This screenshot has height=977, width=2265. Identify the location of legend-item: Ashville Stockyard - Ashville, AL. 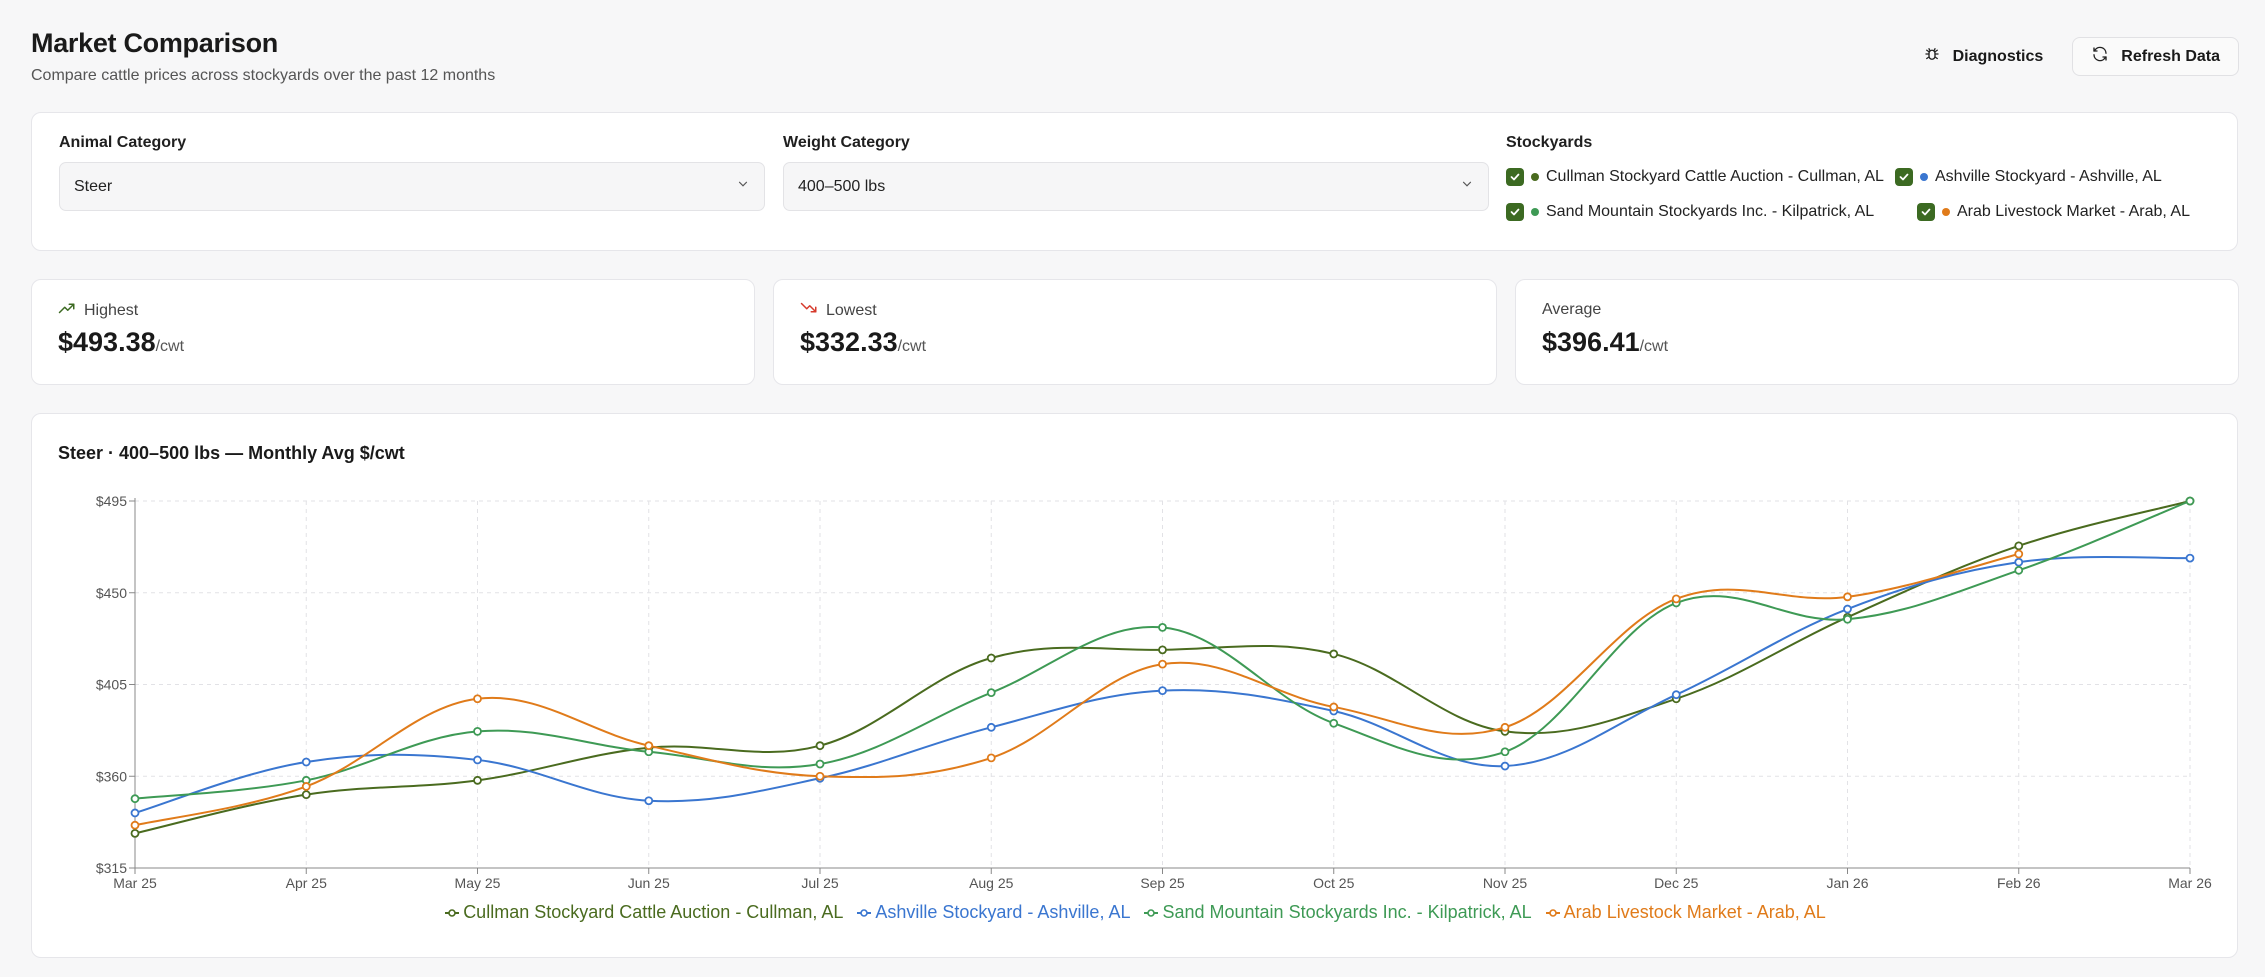
(993, 912).